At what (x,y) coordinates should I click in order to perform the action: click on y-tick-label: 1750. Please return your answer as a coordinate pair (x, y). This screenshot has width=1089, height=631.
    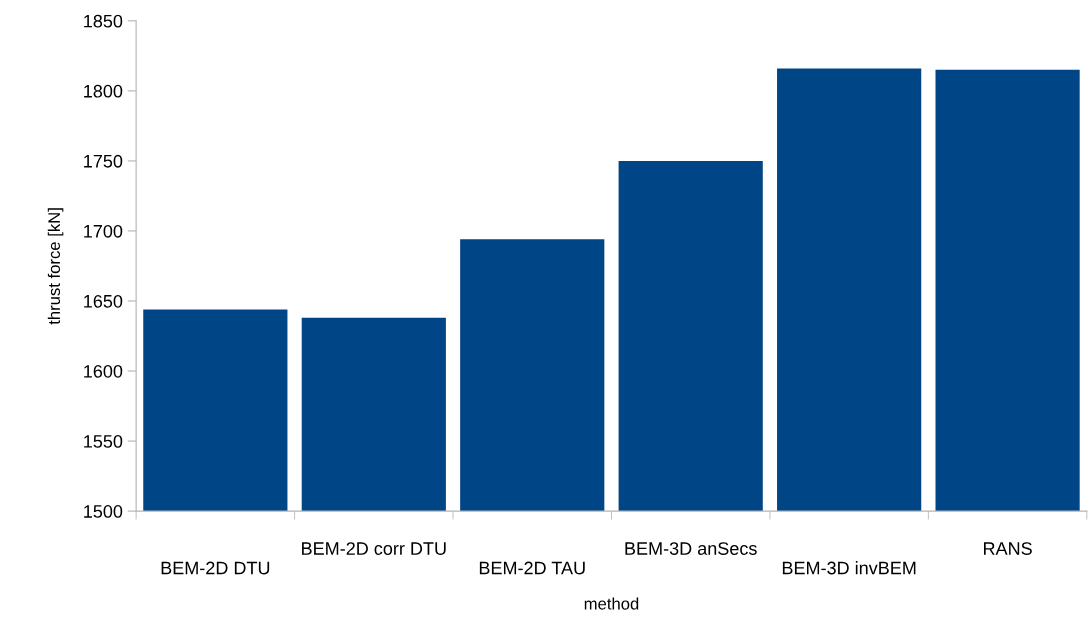
    Looking at the image, I should click on (103, 161).